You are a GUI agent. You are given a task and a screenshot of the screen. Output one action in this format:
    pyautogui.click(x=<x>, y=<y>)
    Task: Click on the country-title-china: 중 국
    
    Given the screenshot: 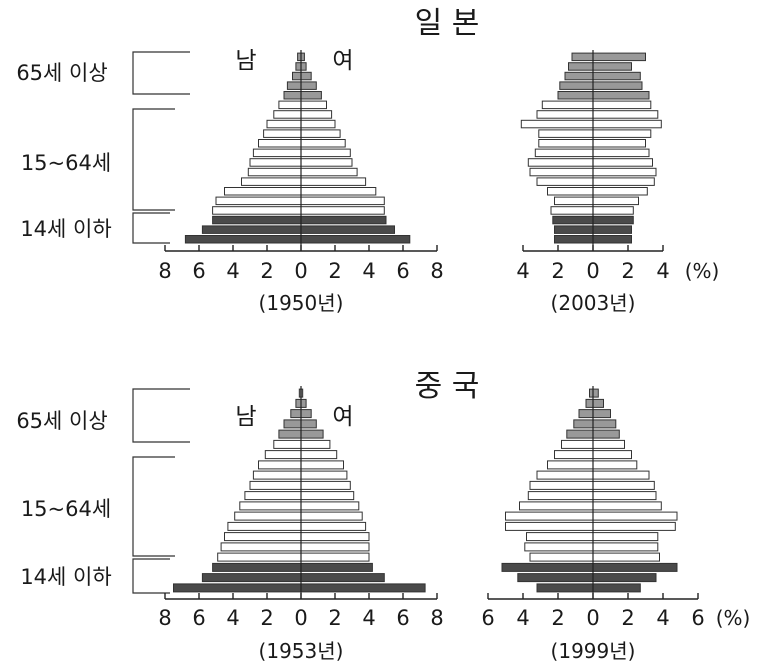 What is the action you would take?
    pyautogui.click(x=447, y=386)
    